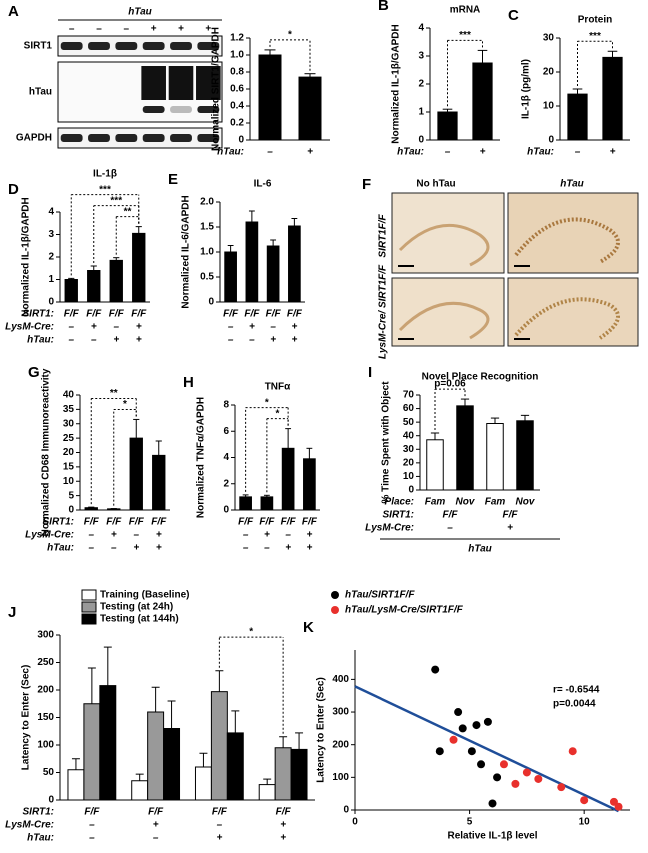 The width and height of the screenshot is (648, 853). What do you see at coordinates (340, 744) in the screenshot?
I see `y-tick-label: 200` at bounding box center [340, 744].